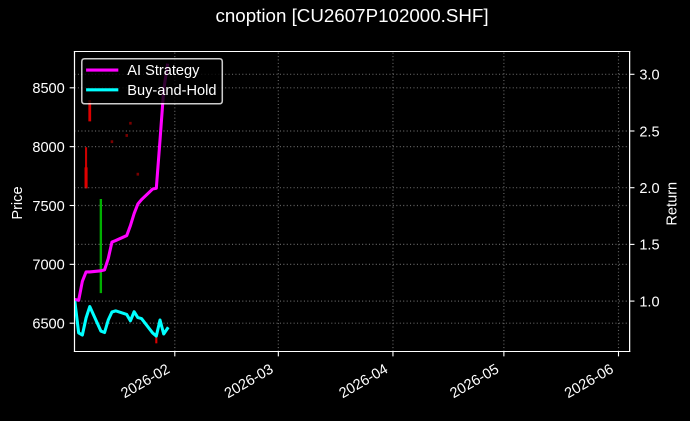  What do you see at coordinates (352, 15) in the screenshot?
I see `svg-text: cnoption [CU2607P102000.SHF]` at bounding box center [352, 15].